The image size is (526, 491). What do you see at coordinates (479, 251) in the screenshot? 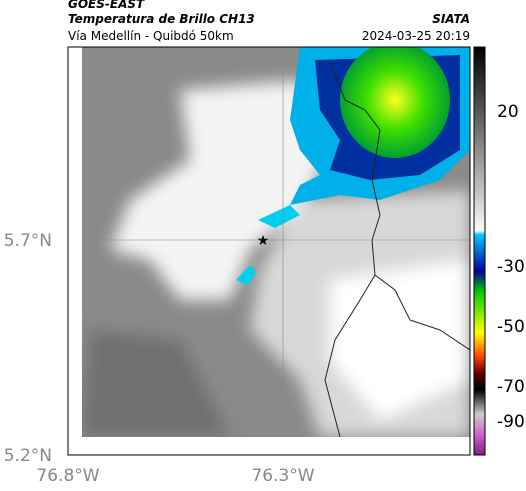
I see `colorbar-scale` at bounding box center [479, 251].